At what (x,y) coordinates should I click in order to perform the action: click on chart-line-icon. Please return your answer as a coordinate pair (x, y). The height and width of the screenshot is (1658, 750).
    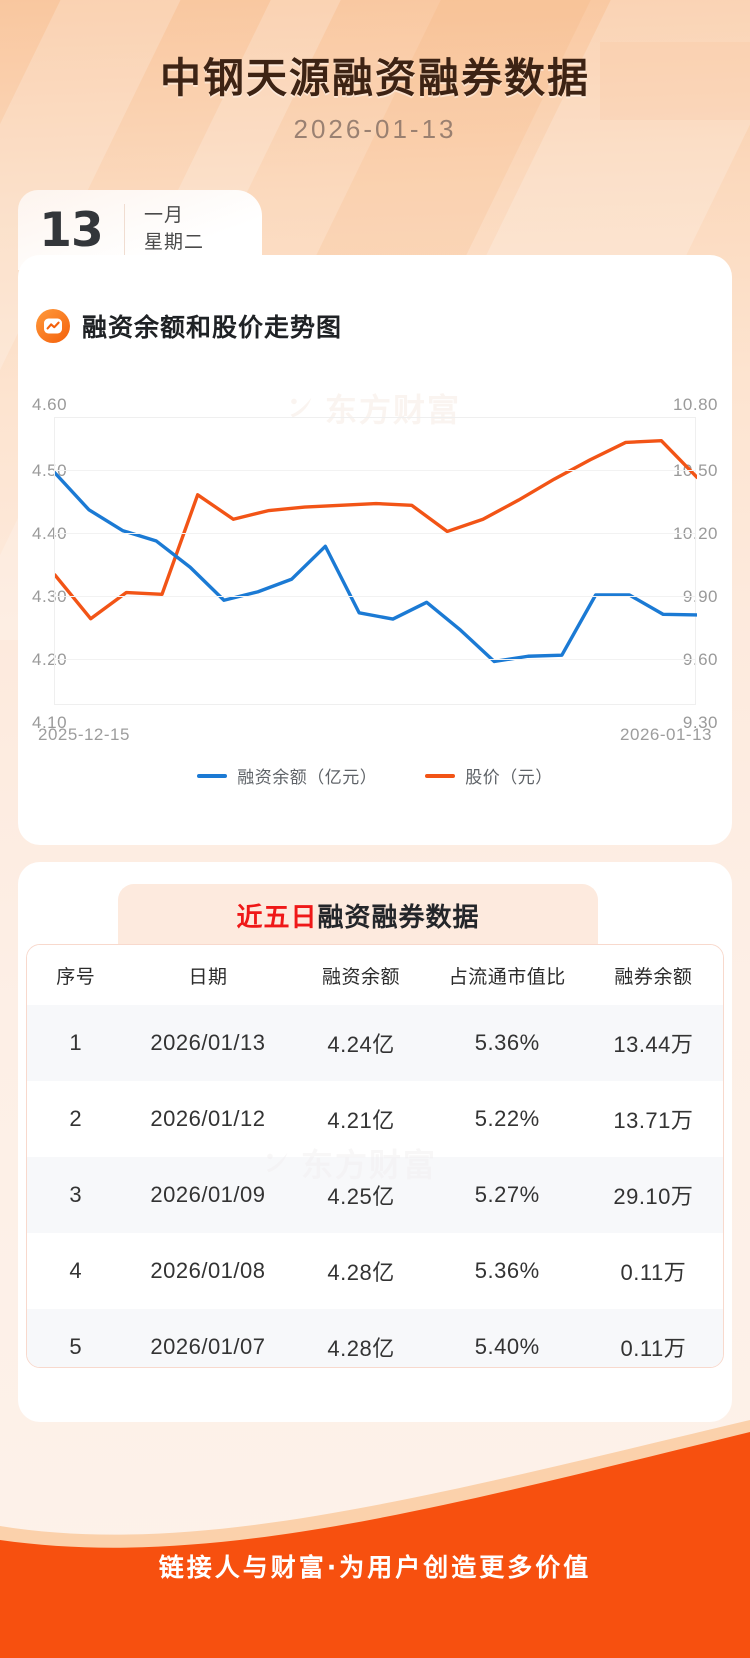
    Looking at the image, I should click on (53, 326).